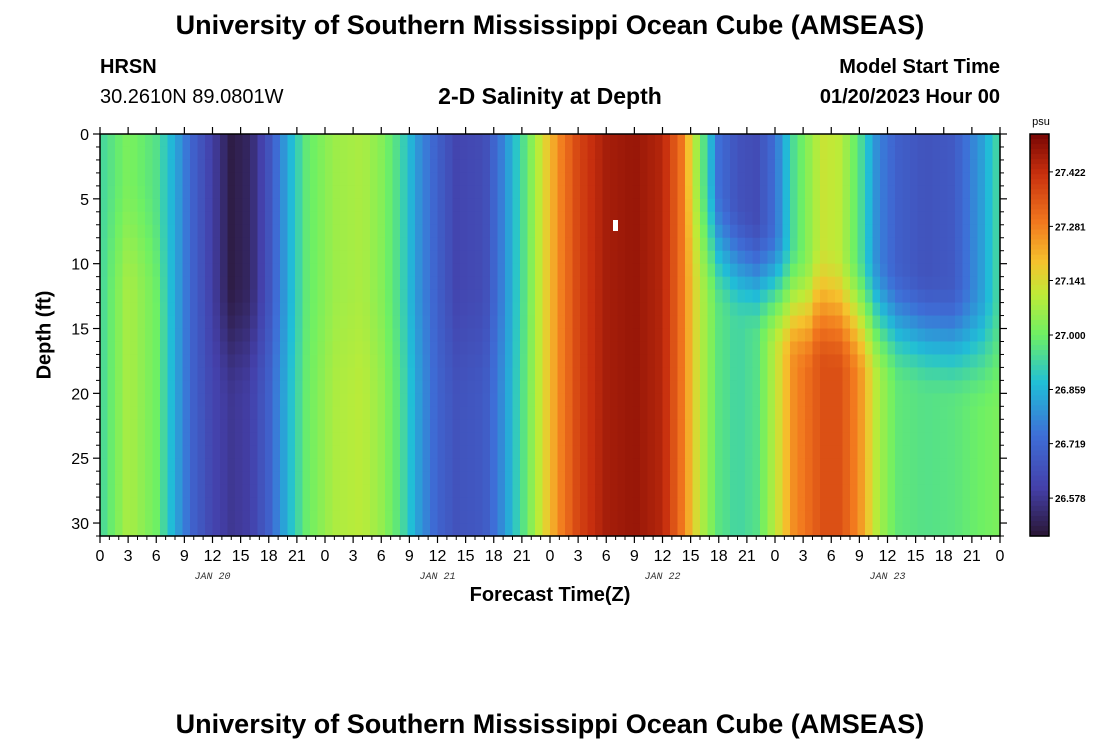  What do you see at coordinates (213, 556) in the screenshot?
I see `x-tick-label: 12` at bounding box center [213, 556].